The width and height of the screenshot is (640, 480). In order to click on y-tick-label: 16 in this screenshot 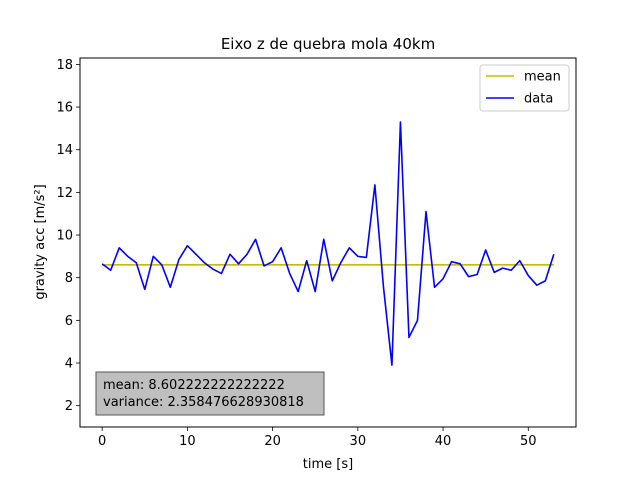, I will do `click(64, 108)`.